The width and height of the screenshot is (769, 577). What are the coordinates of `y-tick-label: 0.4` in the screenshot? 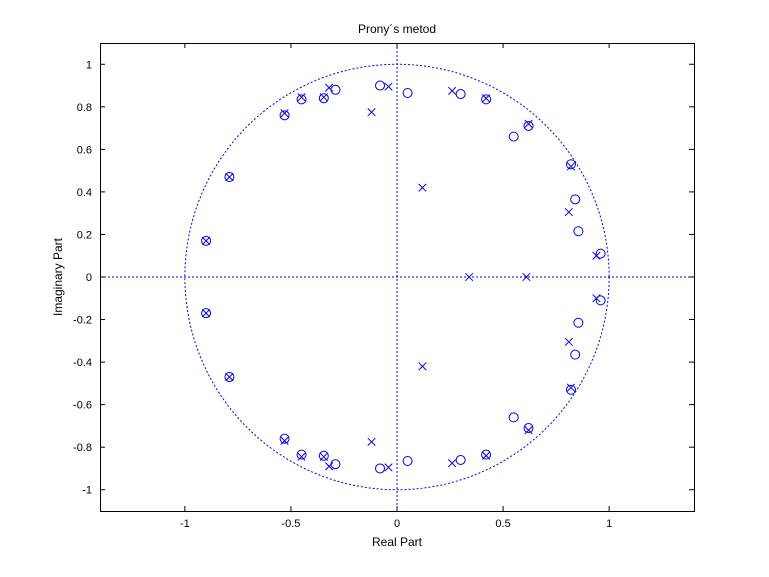 It's located at (84, 193).